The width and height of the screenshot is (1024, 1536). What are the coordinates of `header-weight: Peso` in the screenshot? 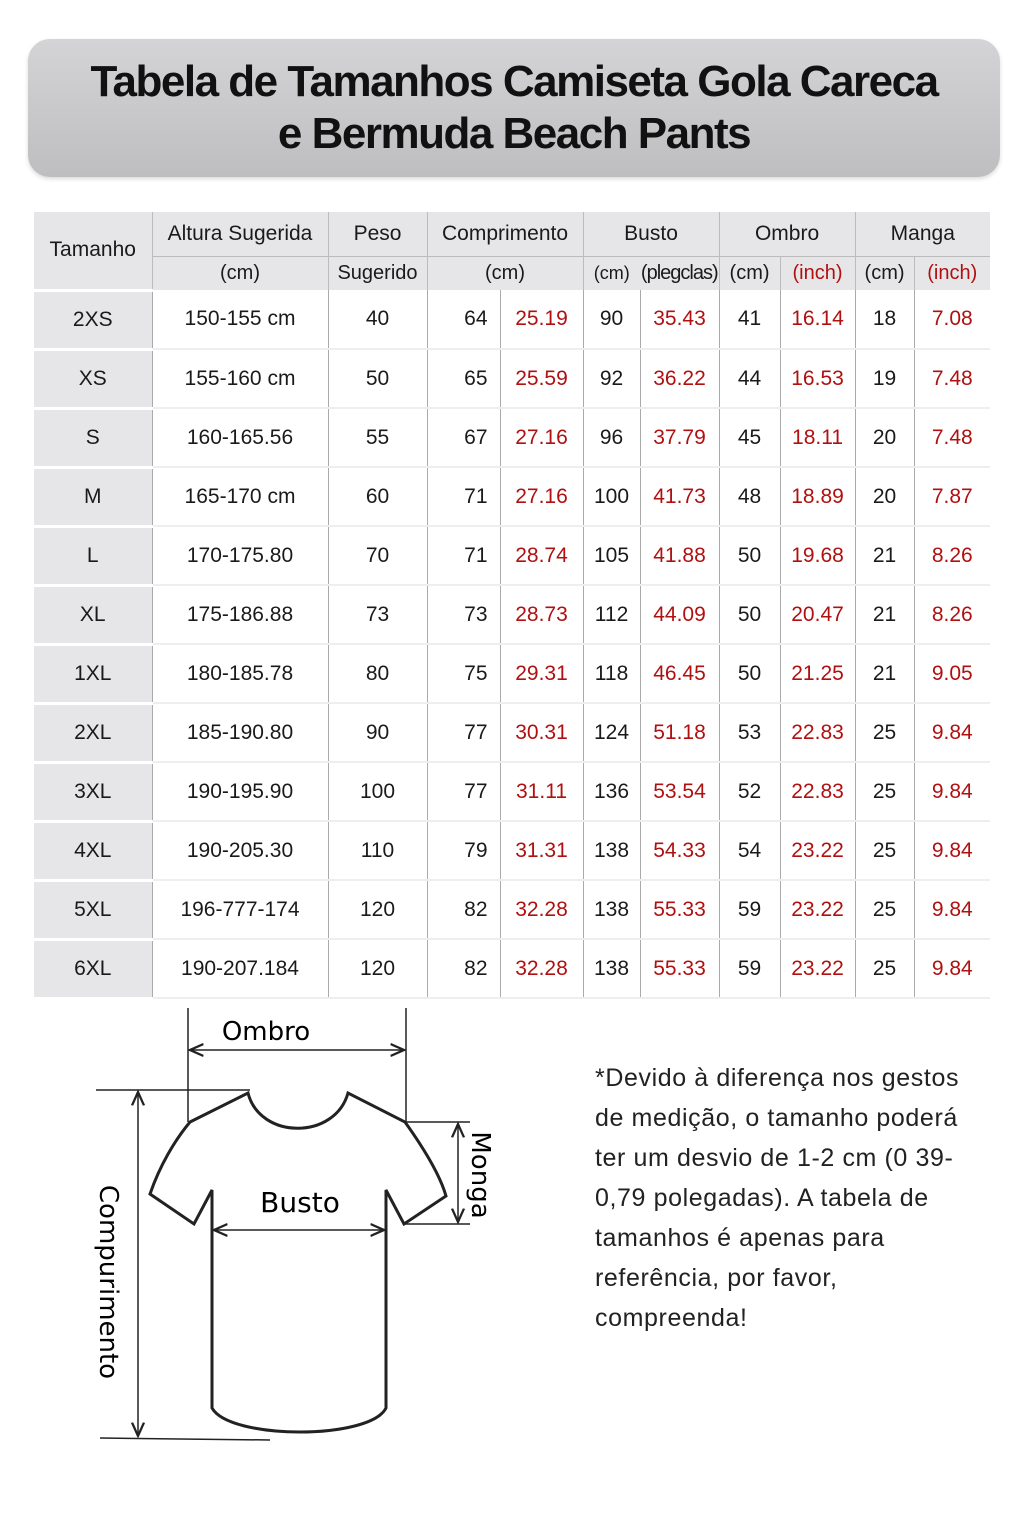 It's located at (377, 234).